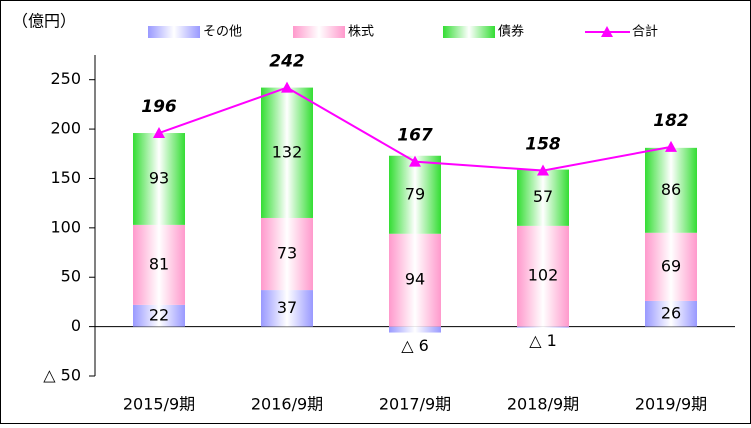  What do you see at coordinates (159, 107) in the screenshot?
I see `total-label: 196` at bounding box center [159, 107].